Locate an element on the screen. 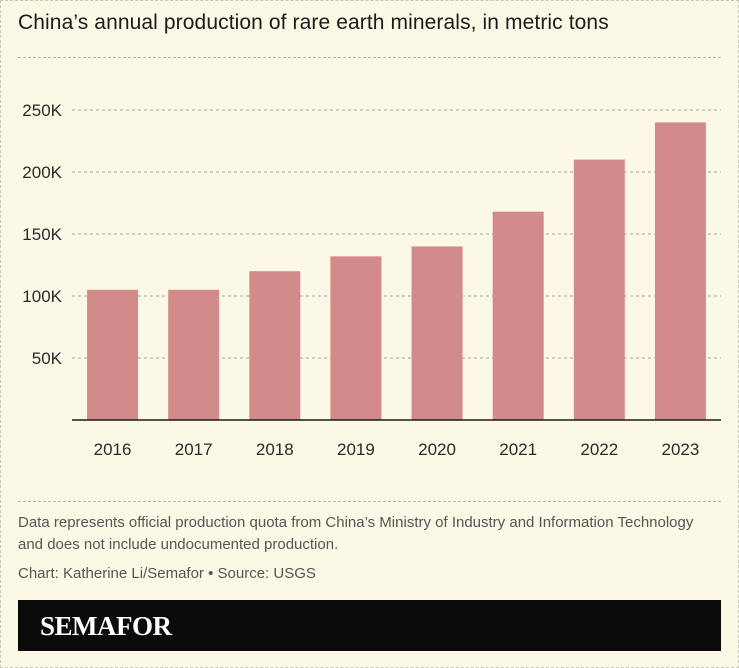 This screenshot has width=739, height=668. x-tick-label: 2017 is located at coordinates (194, 449).